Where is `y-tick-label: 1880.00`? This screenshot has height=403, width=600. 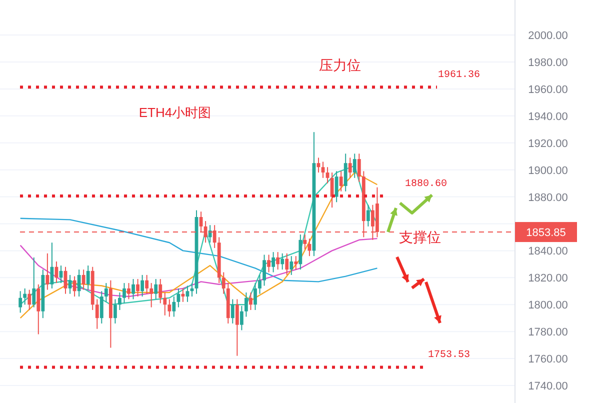 y-tick-label: 1880.00 is located at coordinates (548, 198).